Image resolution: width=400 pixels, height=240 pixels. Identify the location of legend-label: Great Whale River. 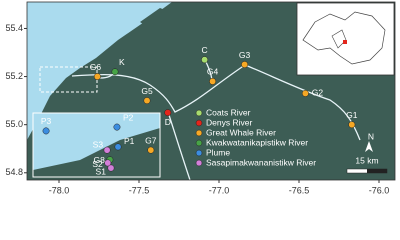
(241, 132).